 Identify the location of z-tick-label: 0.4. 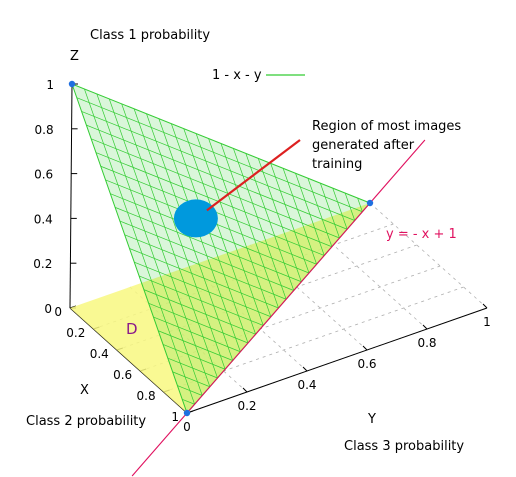
(43, 219).